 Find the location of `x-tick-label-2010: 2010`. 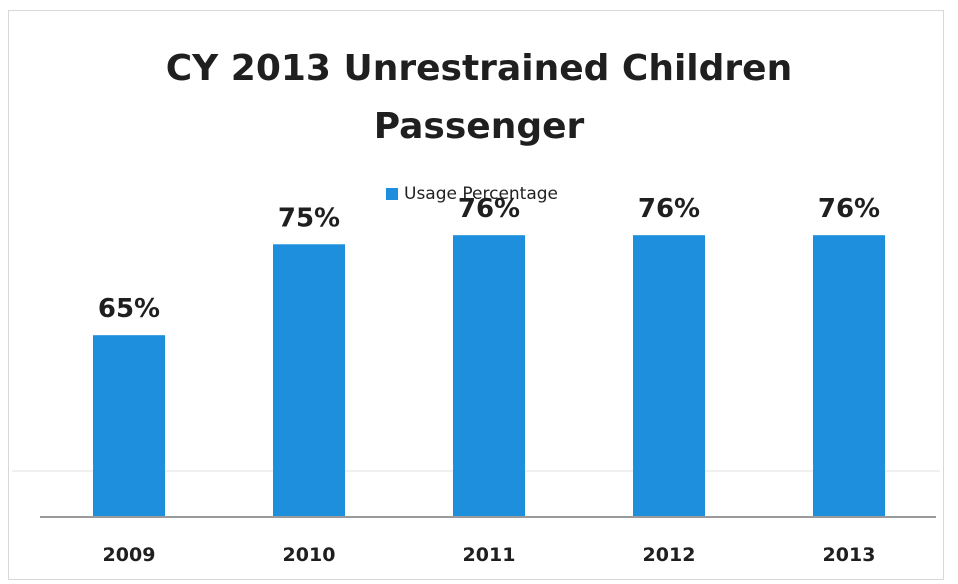

x-tick-label-2010: 2010 is located at coordinates (309, 555).